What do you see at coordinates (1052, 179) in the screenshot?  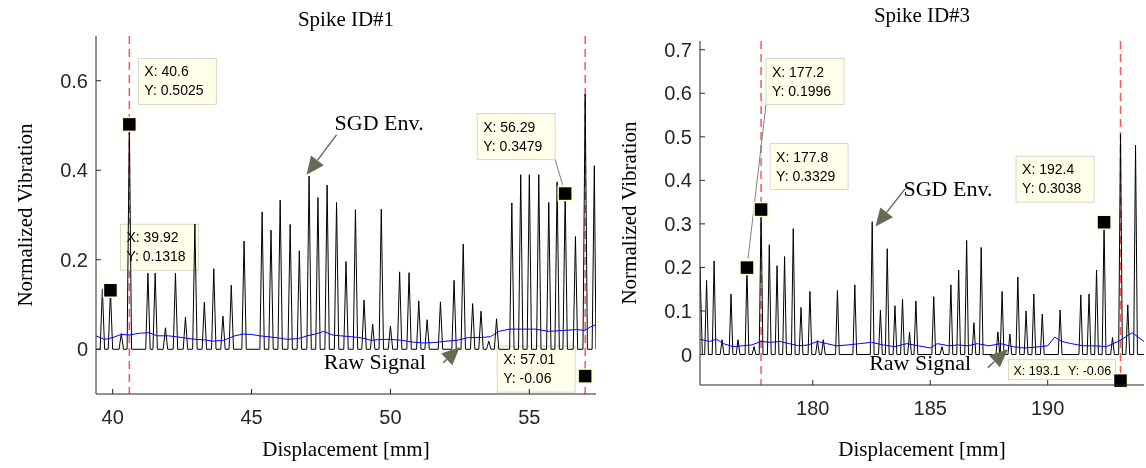 I see `annotation: X: 192.4 Y: 0.3038` at bounding box center [1052, 179].